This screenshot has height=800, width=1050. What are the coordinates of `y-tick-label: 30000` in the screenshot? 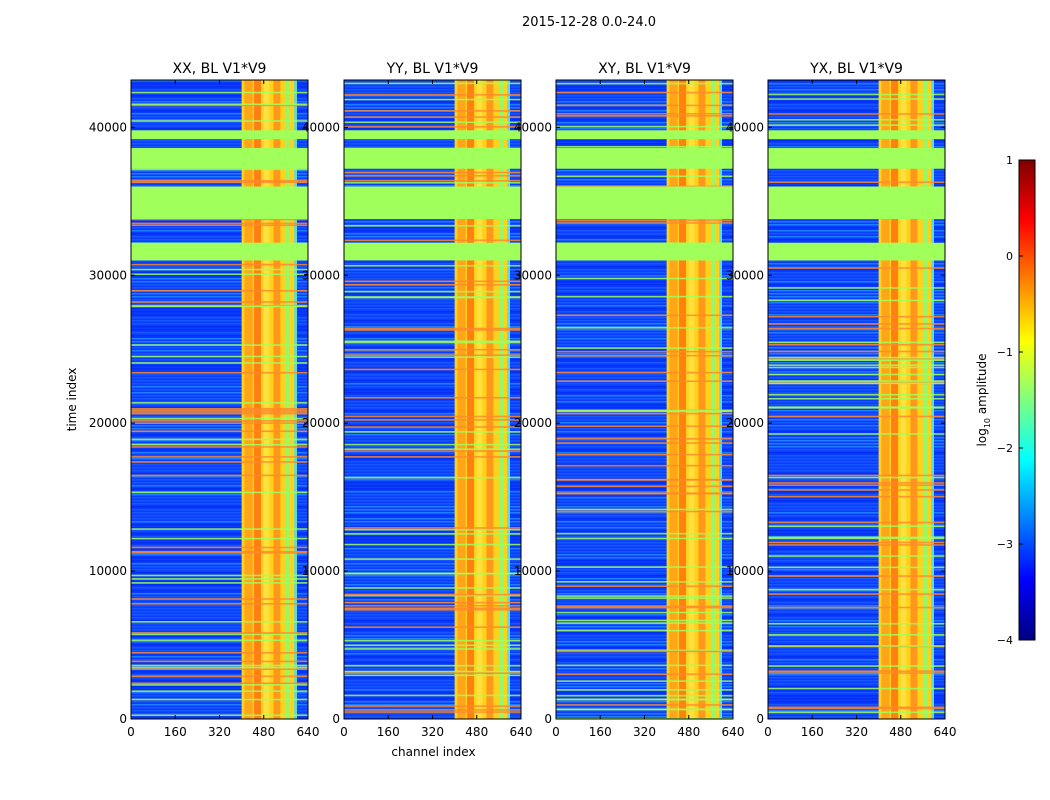 It's located at (533, 275).